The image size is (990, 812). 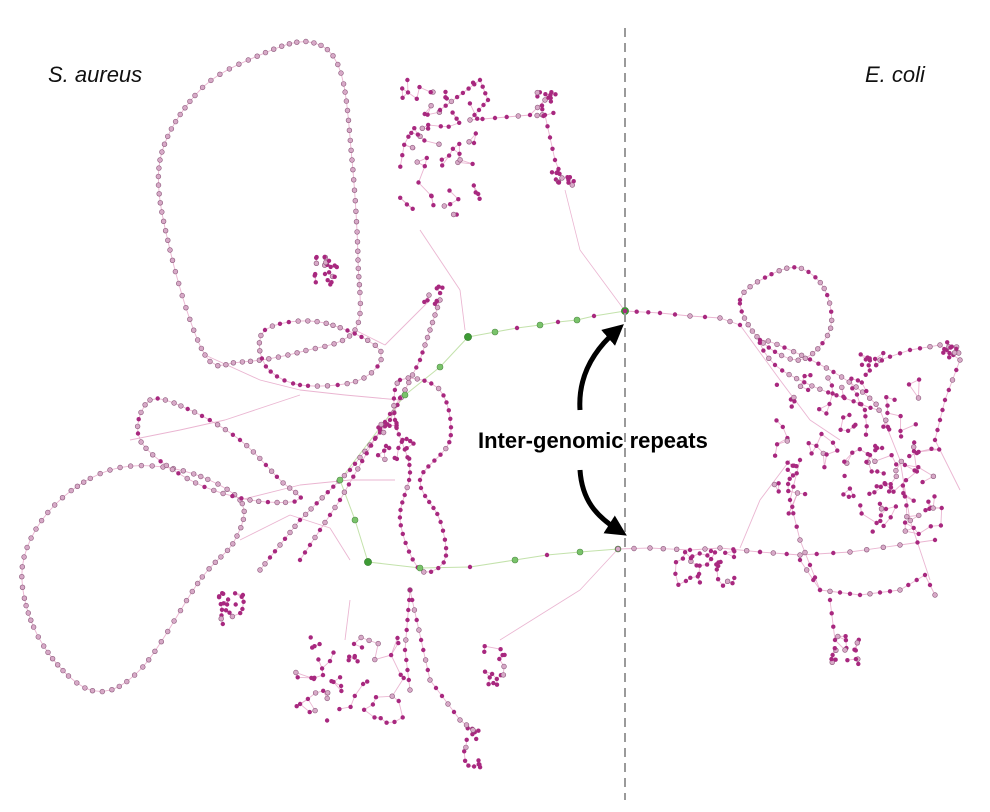 What do you see at coordinates (420, 568) in the screenshot?
I see `repeat-node` at bounding box center [420, 568].